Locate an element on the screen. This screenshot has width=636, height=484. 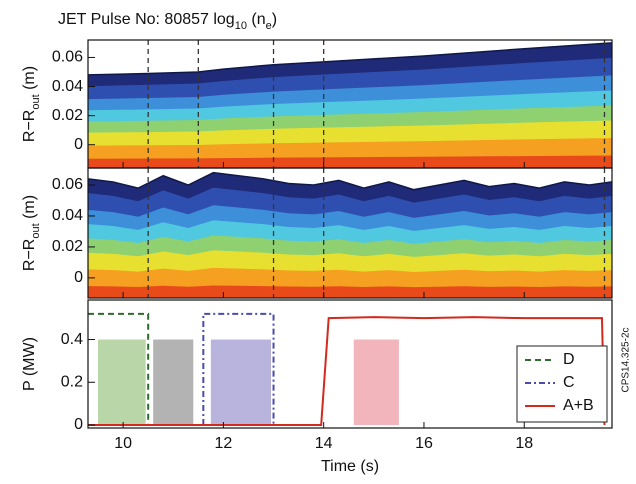
label-part: ) is located at coordinates (274, 19).